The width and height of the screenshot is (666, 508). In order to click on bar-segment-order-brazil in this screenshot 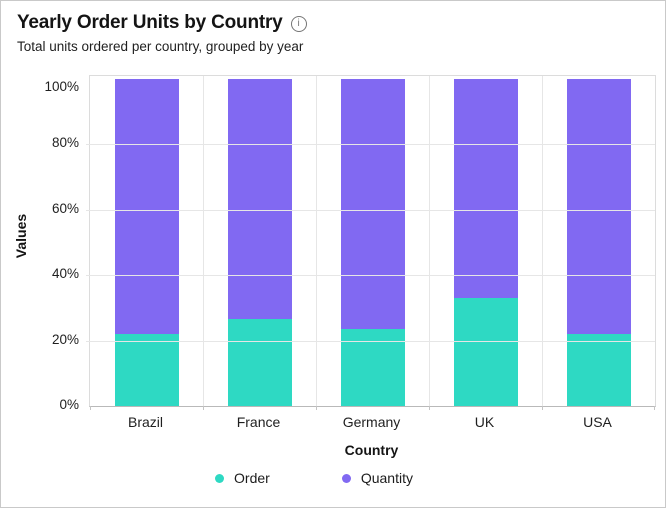, I will do `click(146, 370)`.